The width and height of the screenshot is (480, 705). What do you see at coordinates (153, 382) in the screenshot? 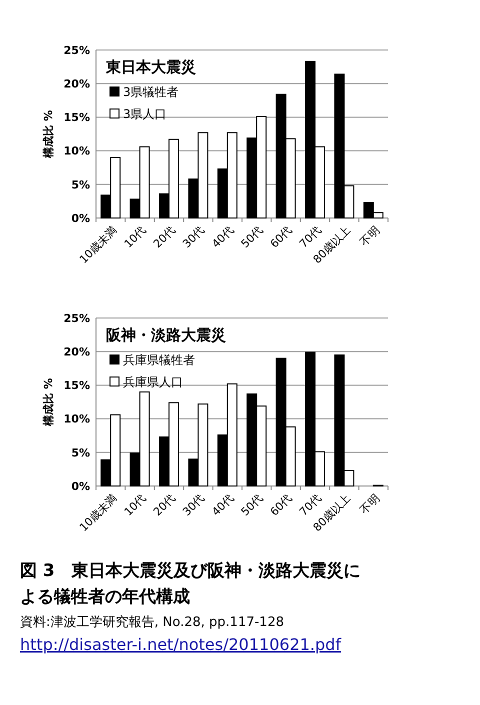
I see `legend-label: 兵庫県人口` at bounding box center [153, 382].